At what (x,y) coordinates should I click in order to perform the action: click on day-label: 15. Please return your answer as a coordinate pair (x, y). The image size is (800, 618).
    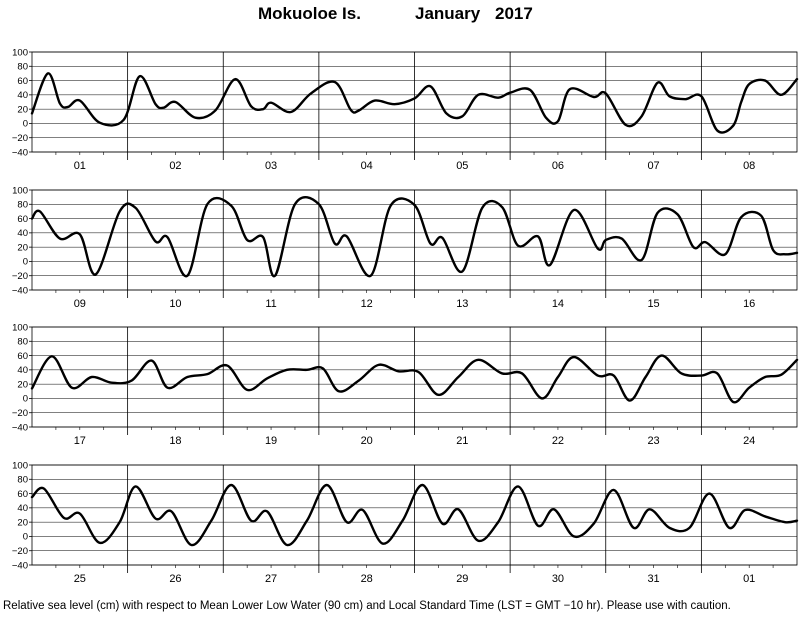
    Looking at the image, I should click on (653, 304).